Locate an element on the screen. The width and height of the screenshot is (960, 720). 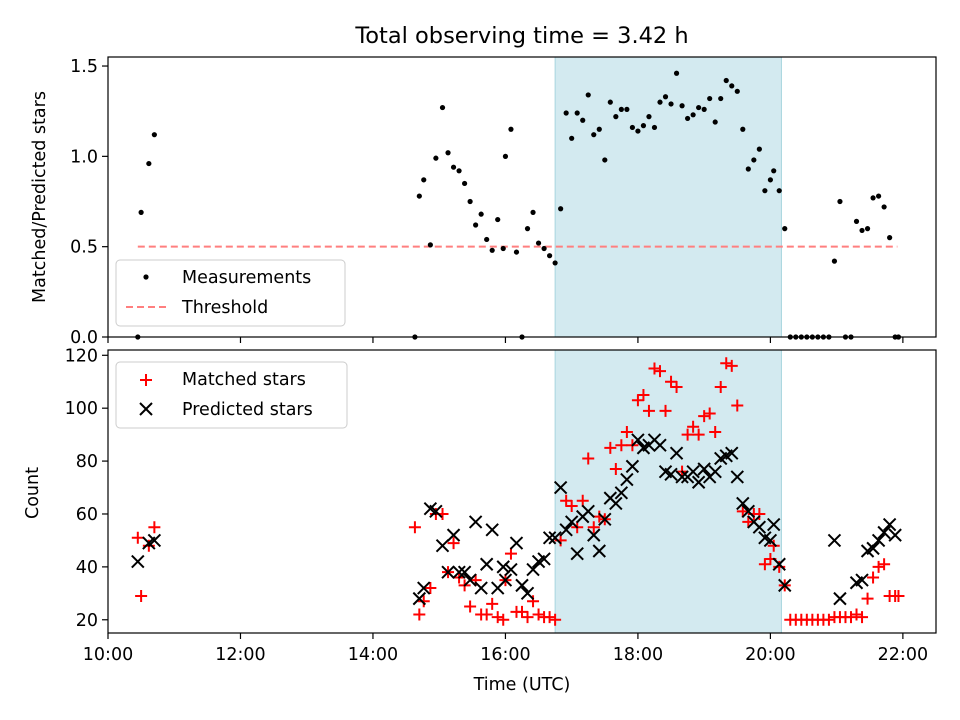
legend-measurements-marker is located at coordinates (146, 277).